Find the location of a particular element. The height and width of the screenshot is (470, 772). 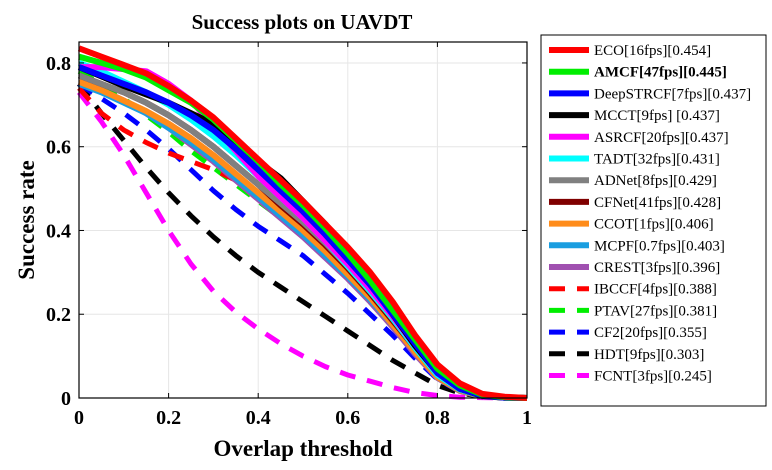

x-tick-label: 1 is located at coordinates (527, 418).